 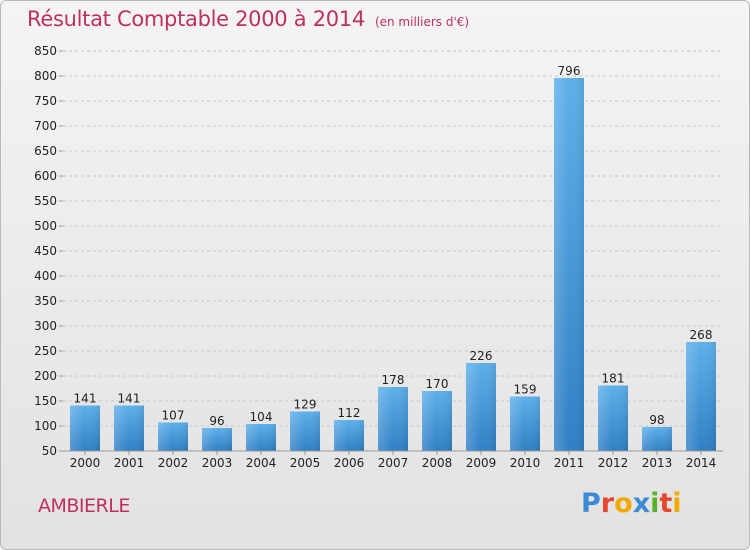 What do you see at coordinates (641, 503) in the screenshot?
I see `logo-letter: x` at bounding box center [641, 503].